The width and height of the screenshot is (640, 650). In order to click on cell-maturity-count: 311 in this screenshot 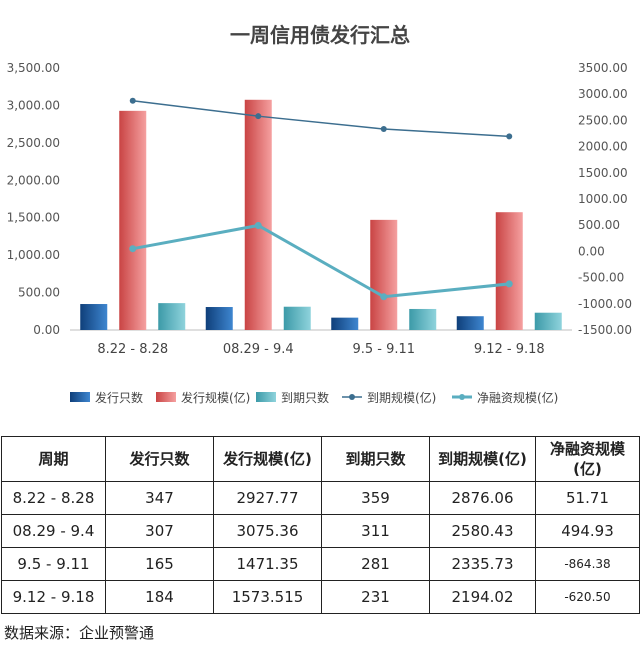, I will do `click(375, 531)`.